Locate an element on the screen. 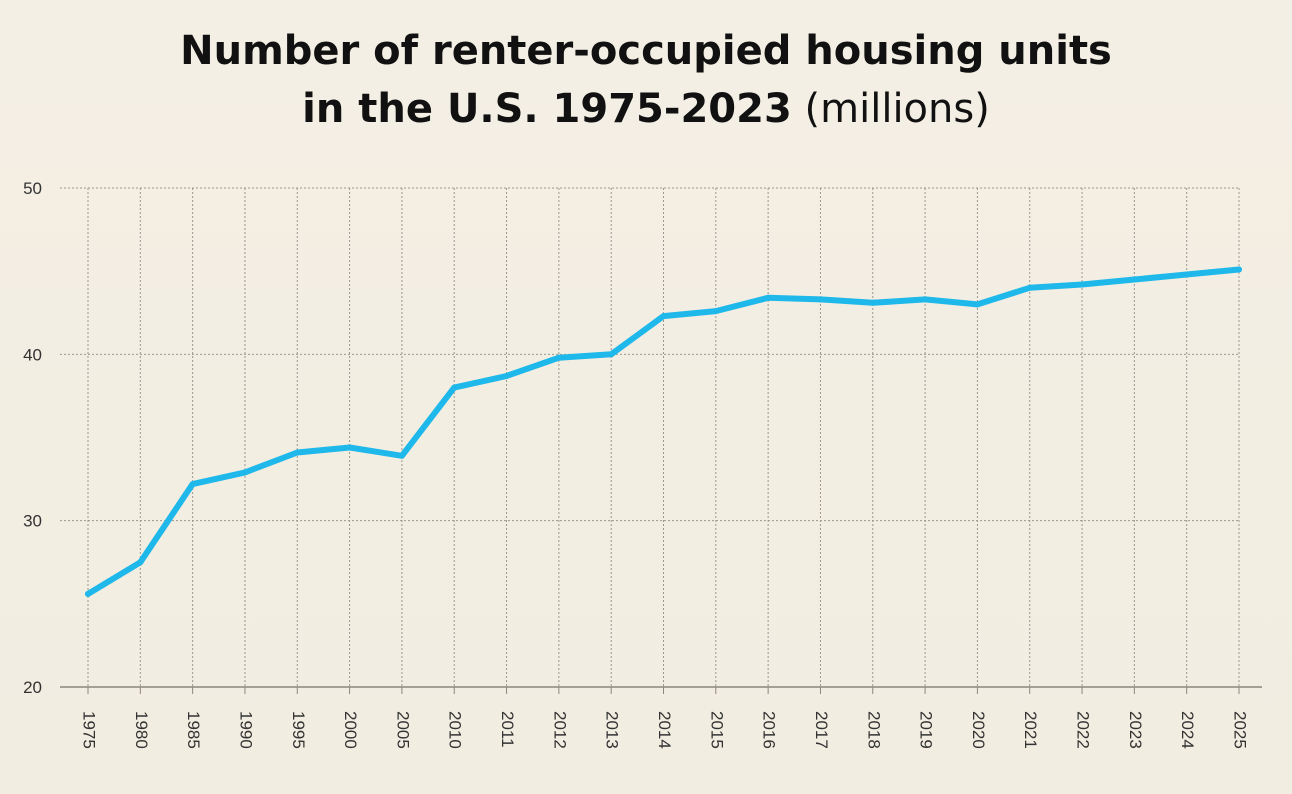  data-point-1975 is located at coordinates (88, 593).